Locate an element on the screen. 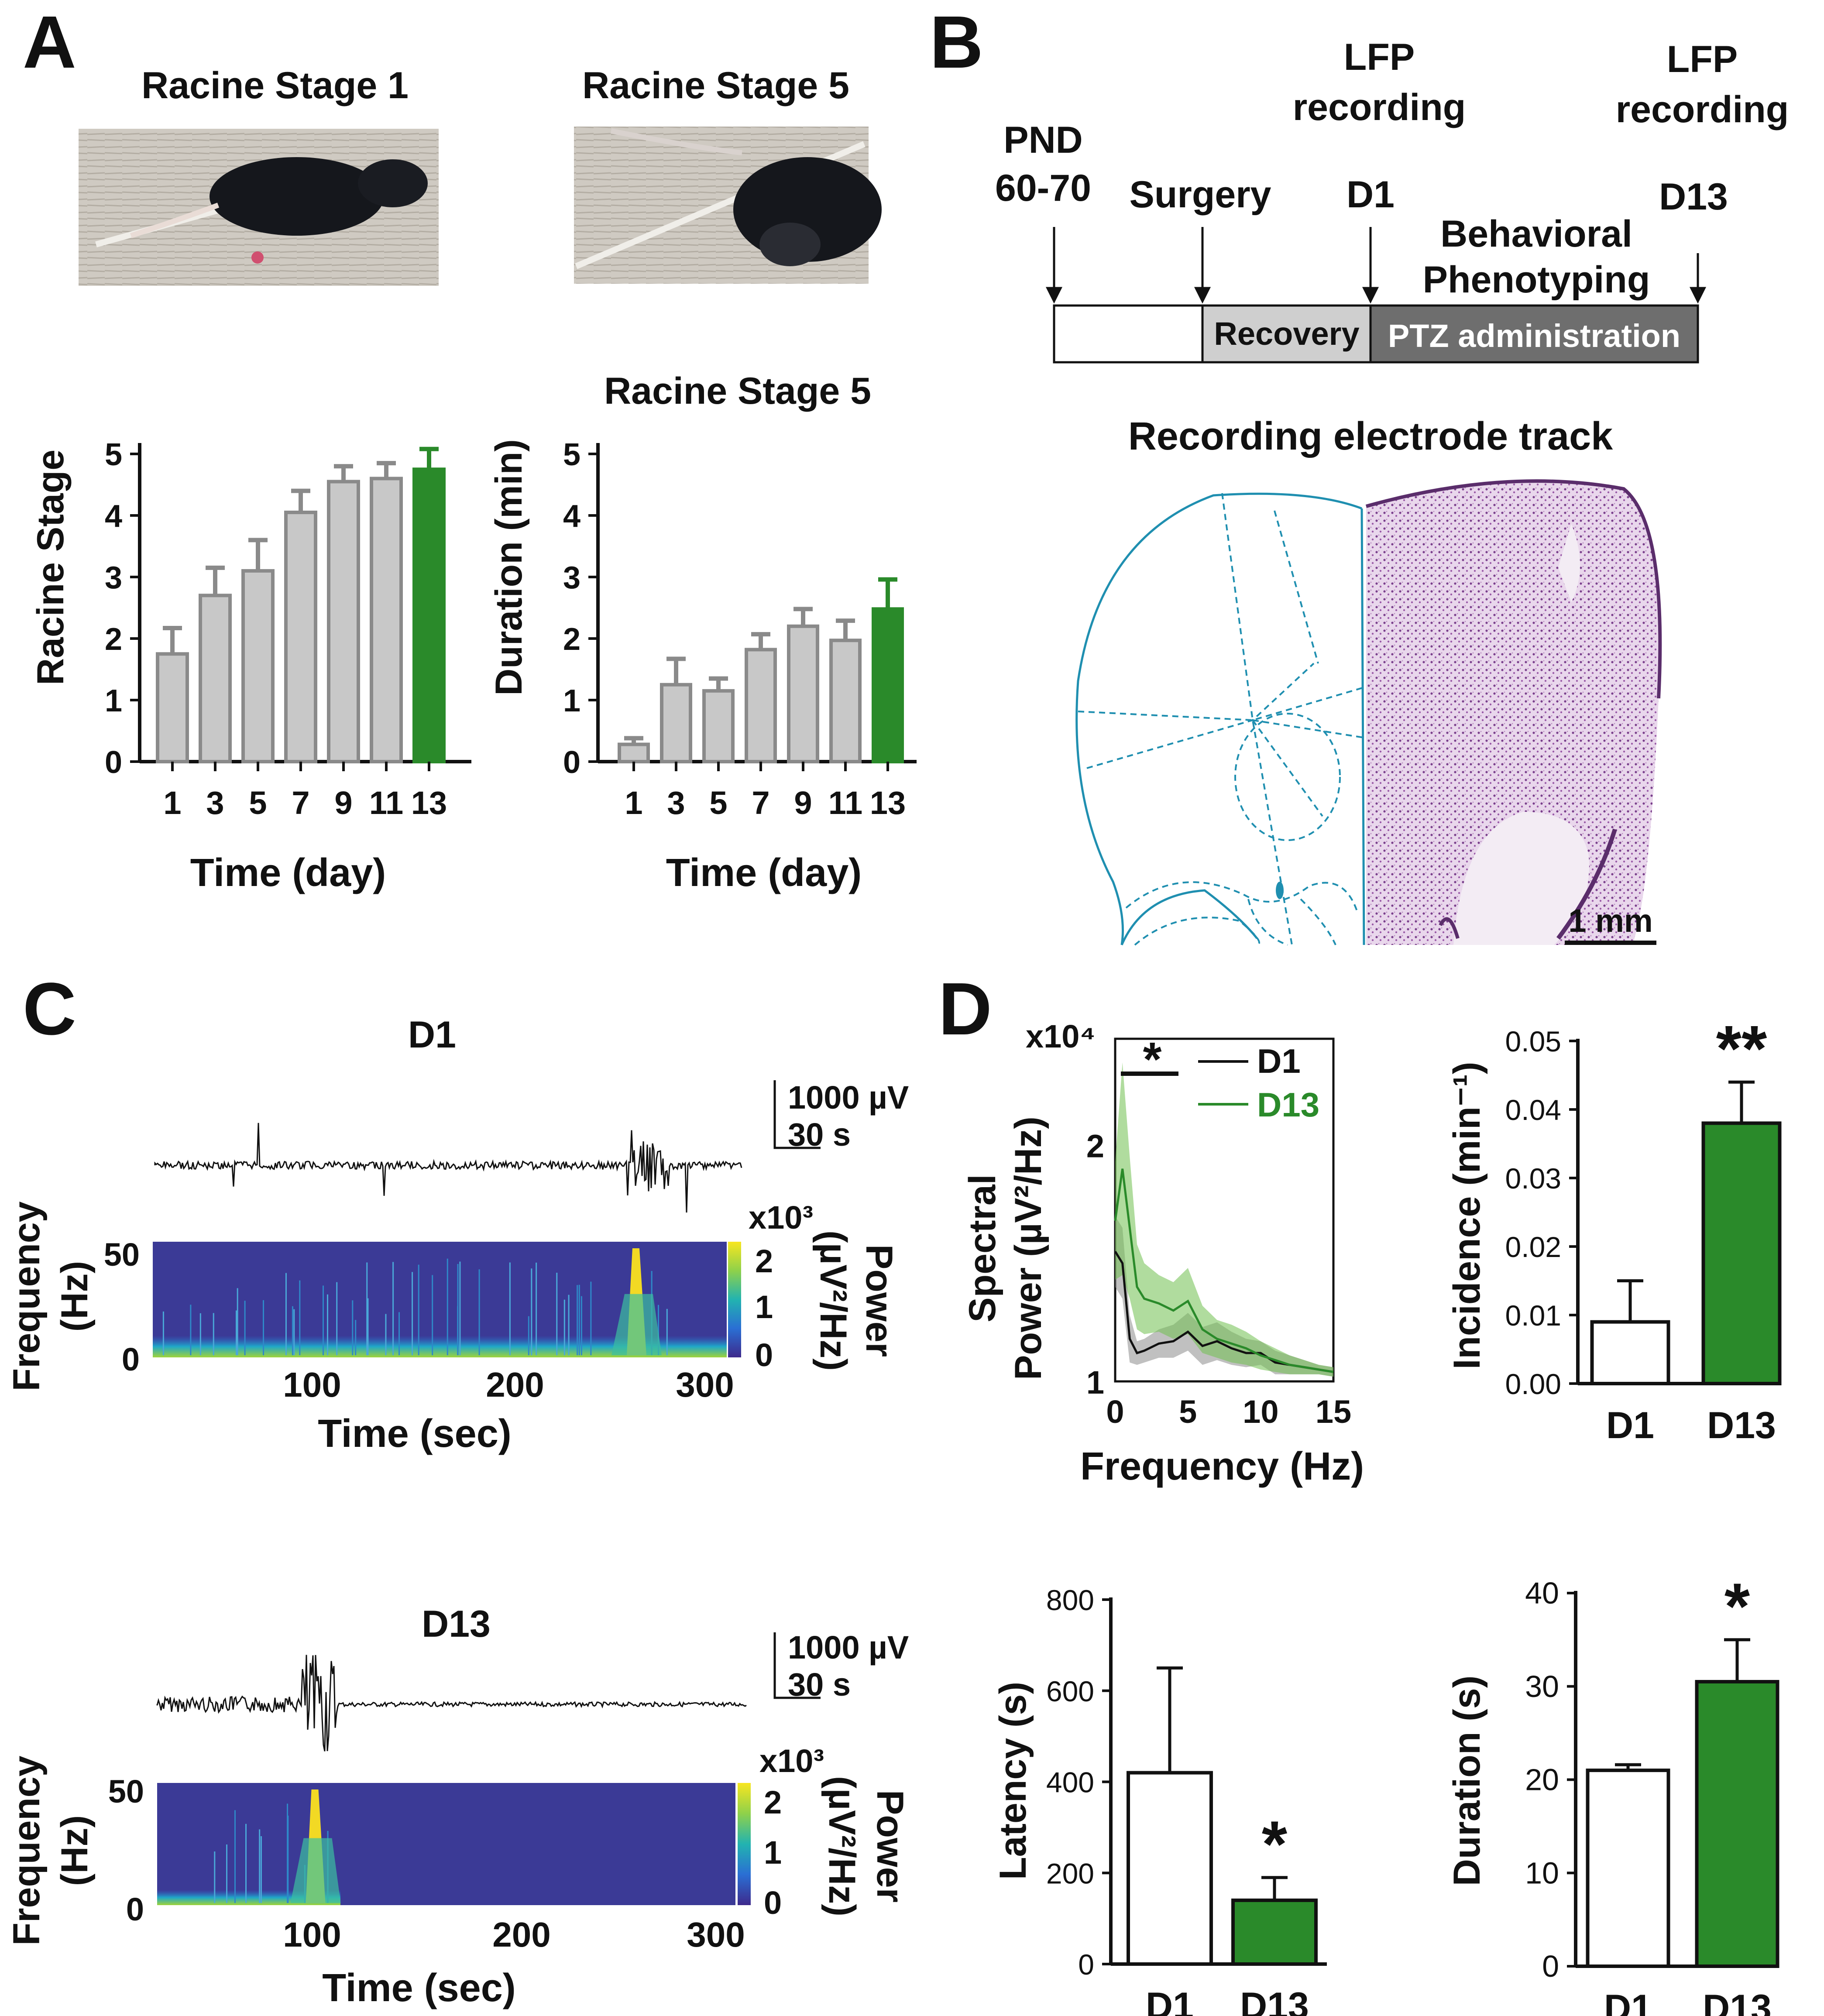 The image size is (1824, 2016). timeline-recovery-label: Recovery is located at coordinates (1286, 334).